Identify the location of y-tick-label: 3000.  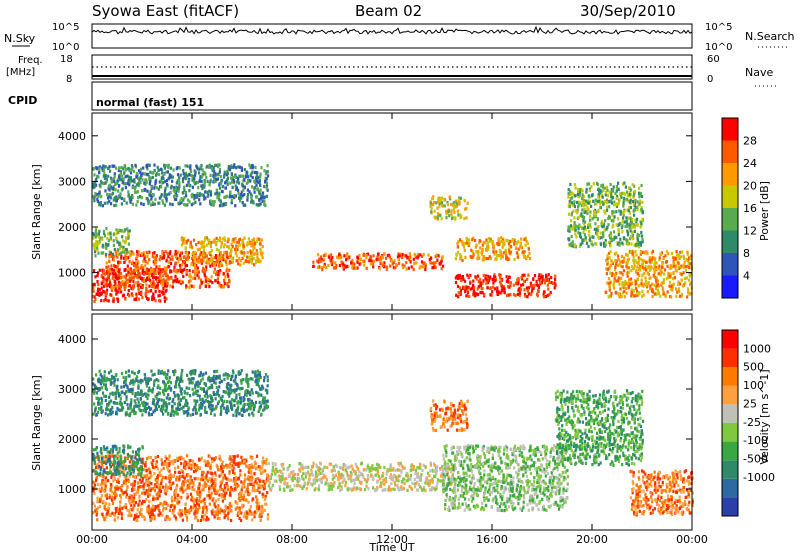
(72, 181).